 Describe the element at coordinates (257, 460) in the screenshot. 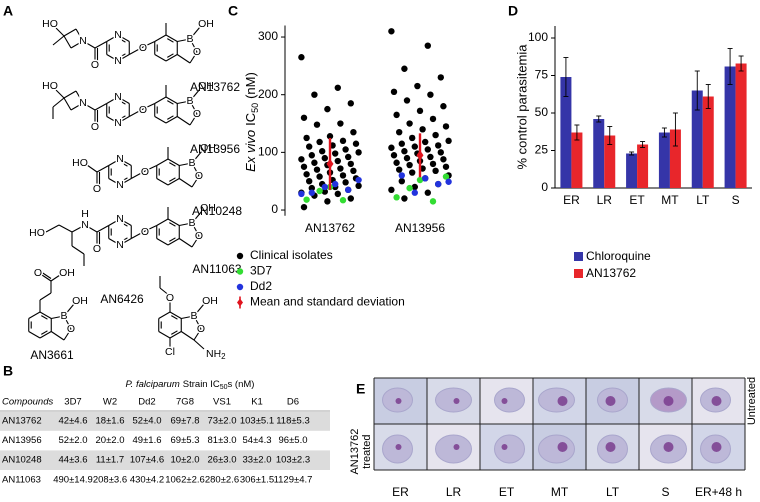

I see `table-cell: 33±2.0` at that location.